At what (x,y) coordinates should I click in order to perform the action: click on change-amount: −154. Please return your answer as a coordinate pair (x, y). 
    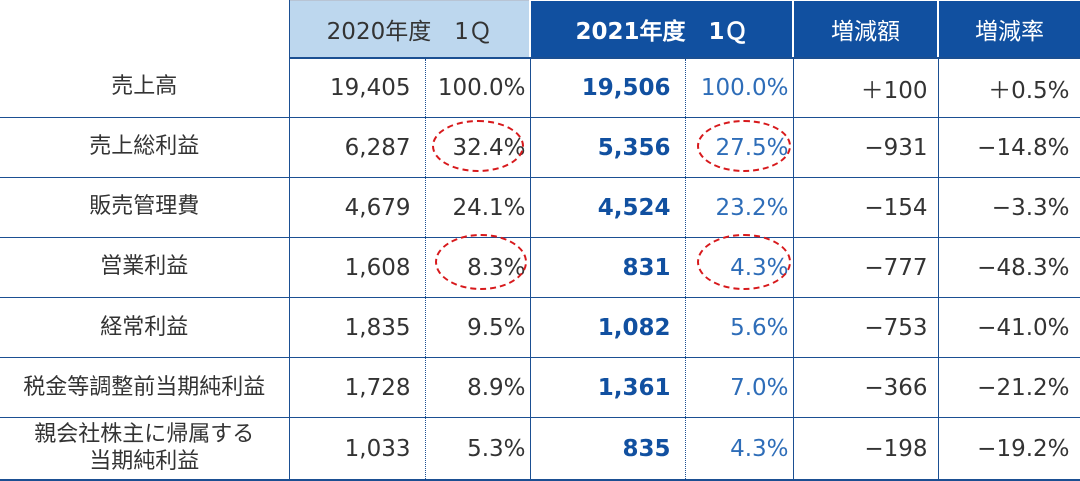
    Looking at the image, I should click on (866, 208).